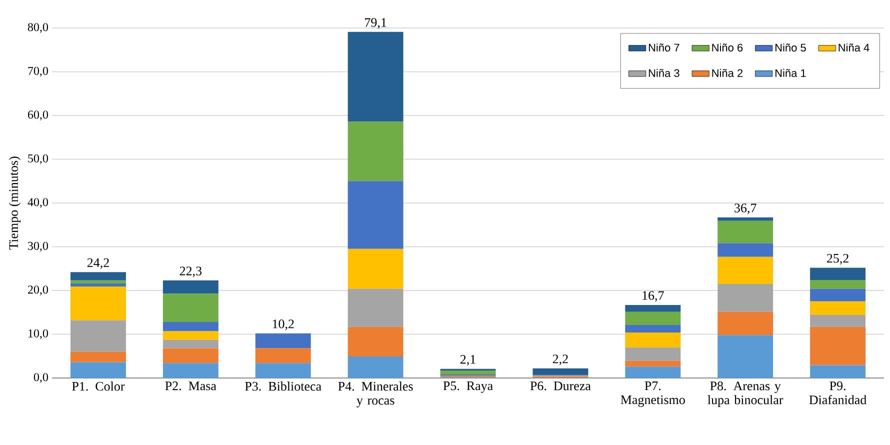  I want to click on legend-label: Niña 4, so click(854, 47).